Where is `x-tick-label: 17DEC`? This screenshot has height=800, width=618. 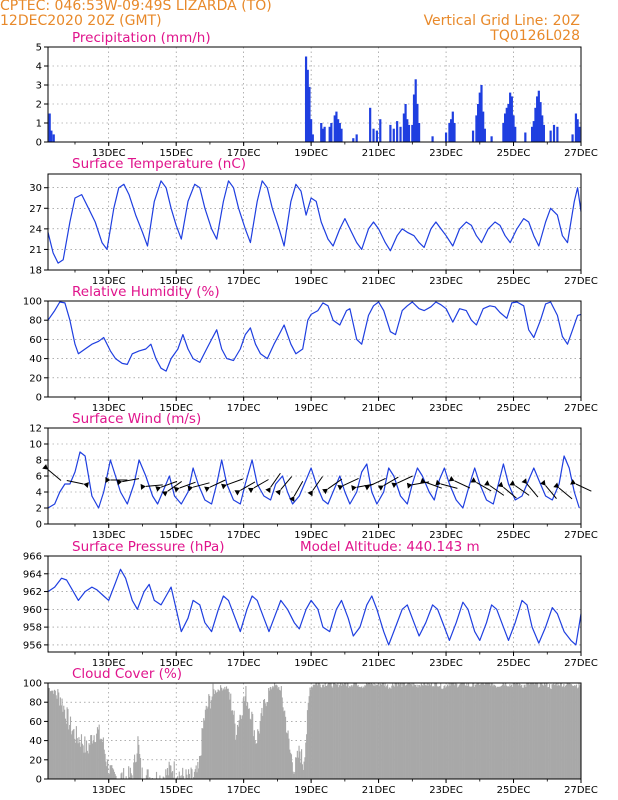
x-tick-label: 17DEC is located at coordinates (244, 790).